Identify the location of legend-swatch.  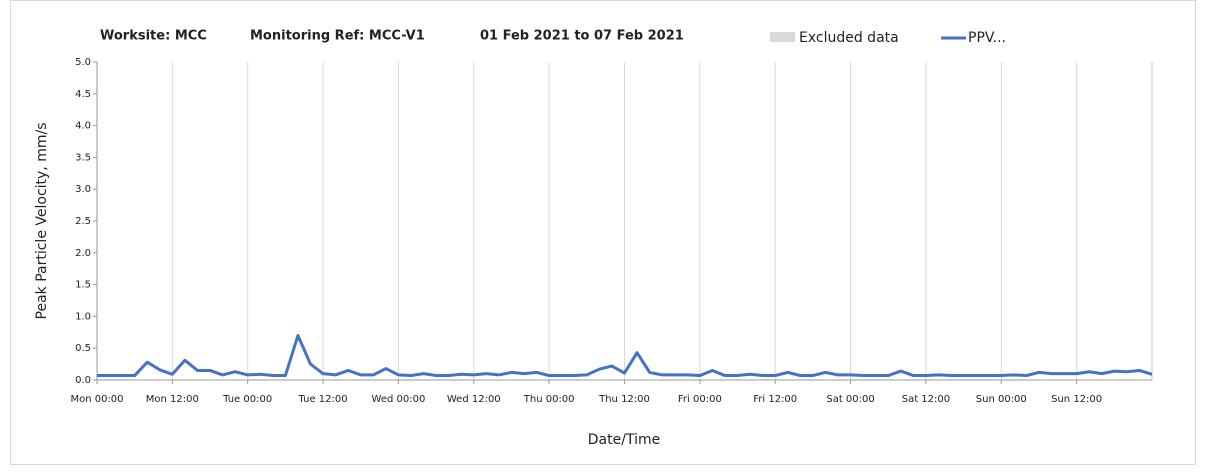
(782, 37).